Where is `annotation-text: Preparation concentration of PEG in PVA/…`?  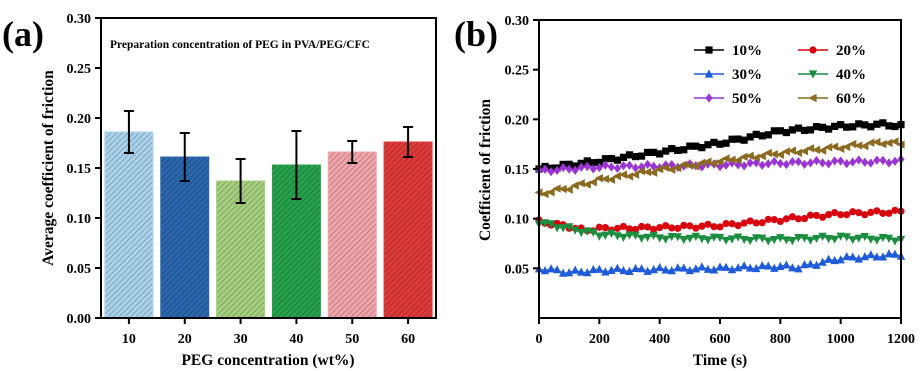
annotation-text: Preparation concentration of PEG in PVA/… is located at coordinates (240, 45).